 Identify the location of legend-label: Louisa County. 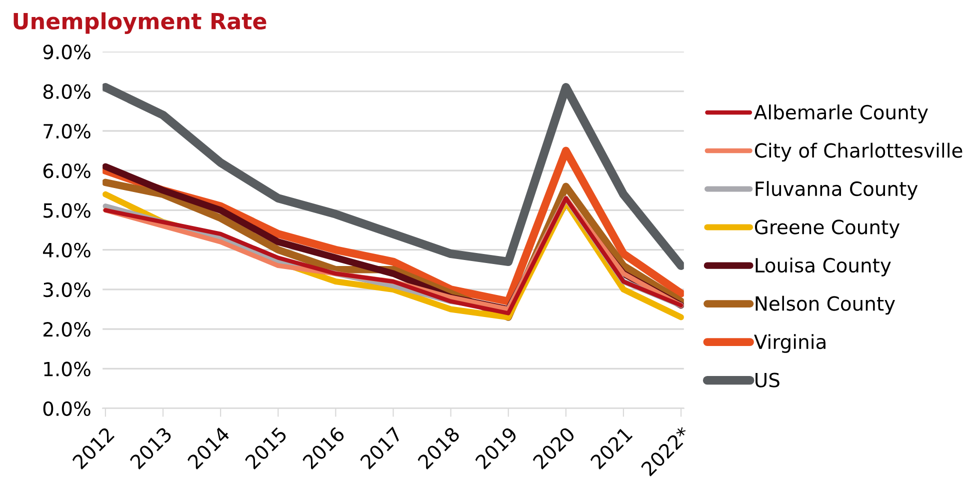
(823, 267).